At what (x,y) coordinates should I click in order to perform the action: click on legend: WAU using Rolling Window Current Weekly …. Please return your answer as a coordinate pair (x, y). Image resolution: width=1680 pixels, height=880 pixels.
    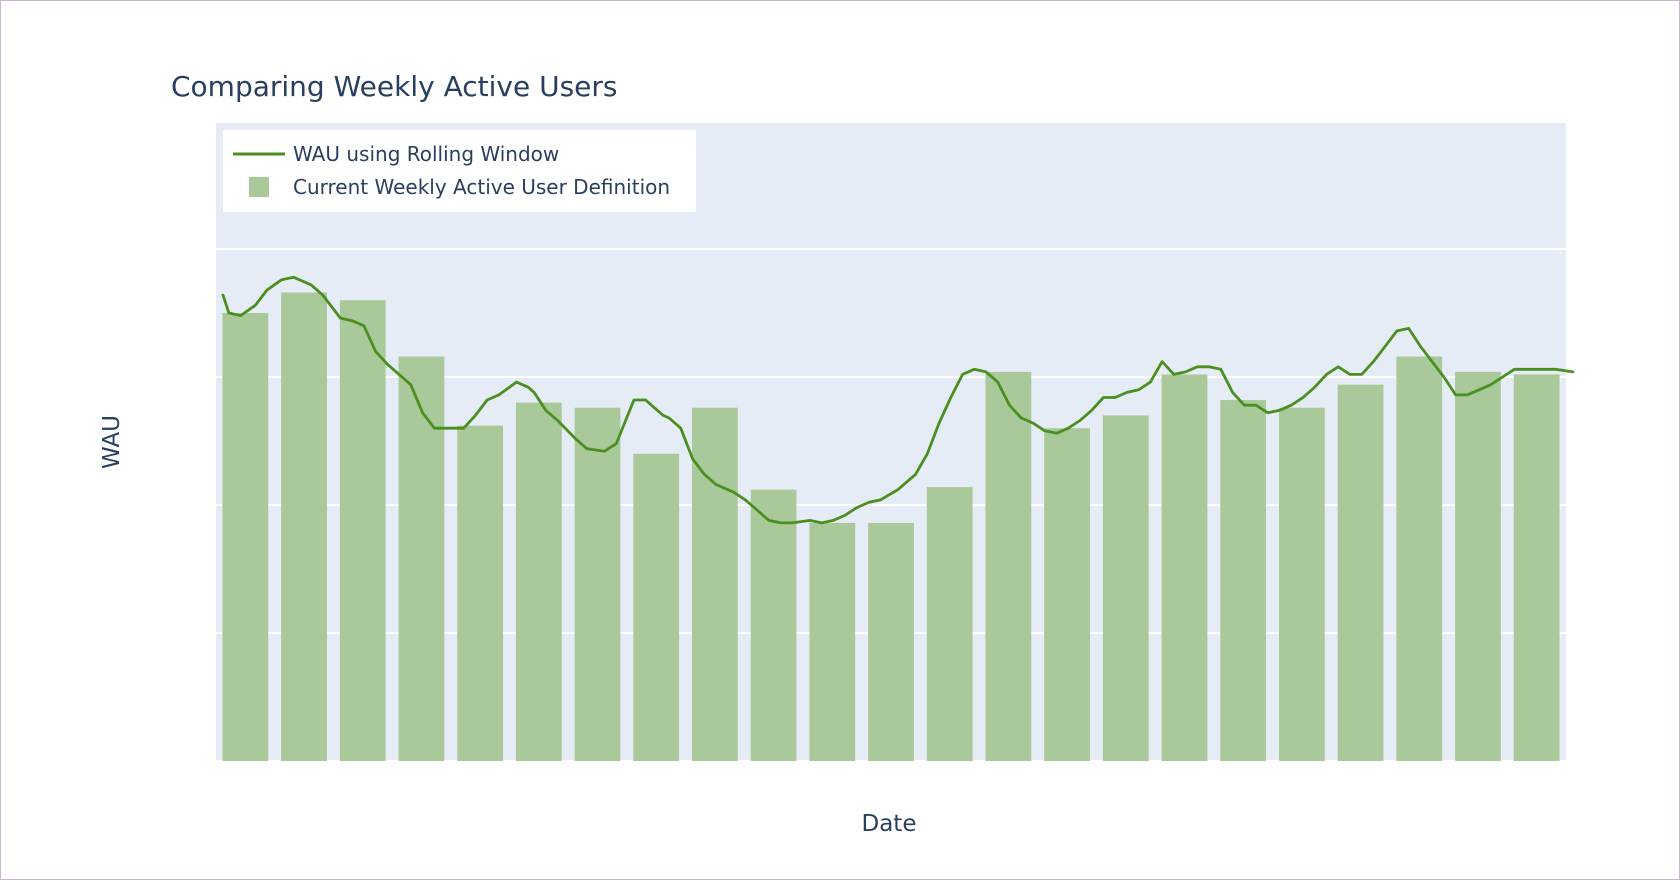
    Looking at the image, I should click on (459, 171).